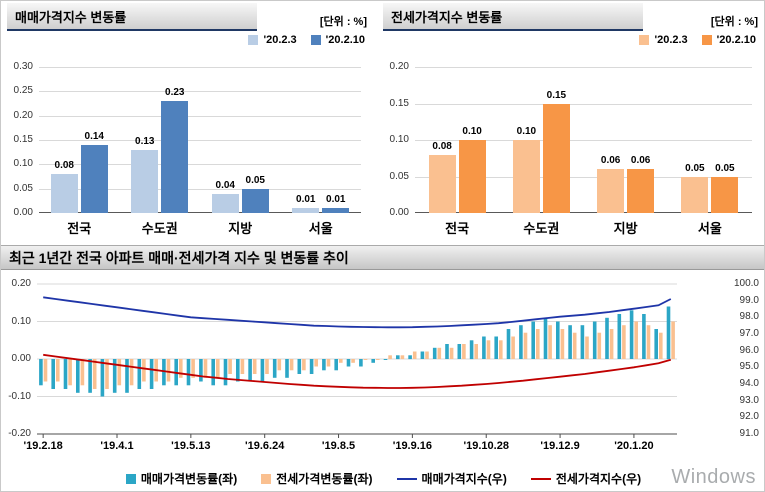  What do you see at coordinates (749, 300) in the screenshot?
I see `right-axis-label: 99.0` at bounding box center [749, 300].